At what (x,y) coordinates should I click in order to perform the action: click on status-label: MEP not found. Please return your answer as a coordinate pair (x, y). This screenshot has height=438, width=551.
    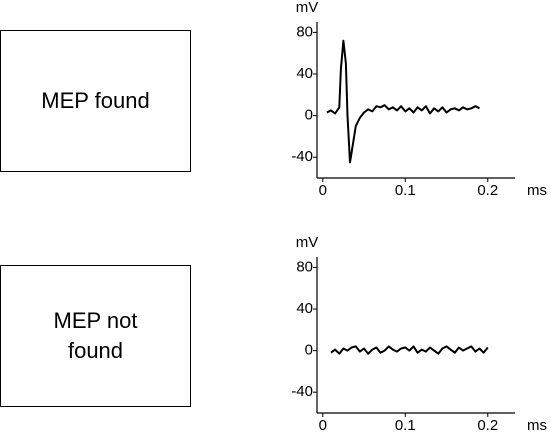
    Looking at the image, I should click on (95, 335).